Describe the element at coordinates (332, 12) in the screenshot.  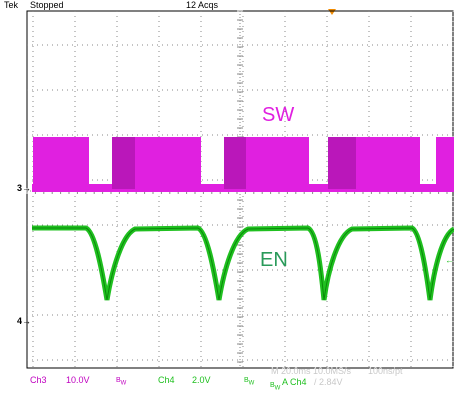
I see `trigger-position-marker` at that location.